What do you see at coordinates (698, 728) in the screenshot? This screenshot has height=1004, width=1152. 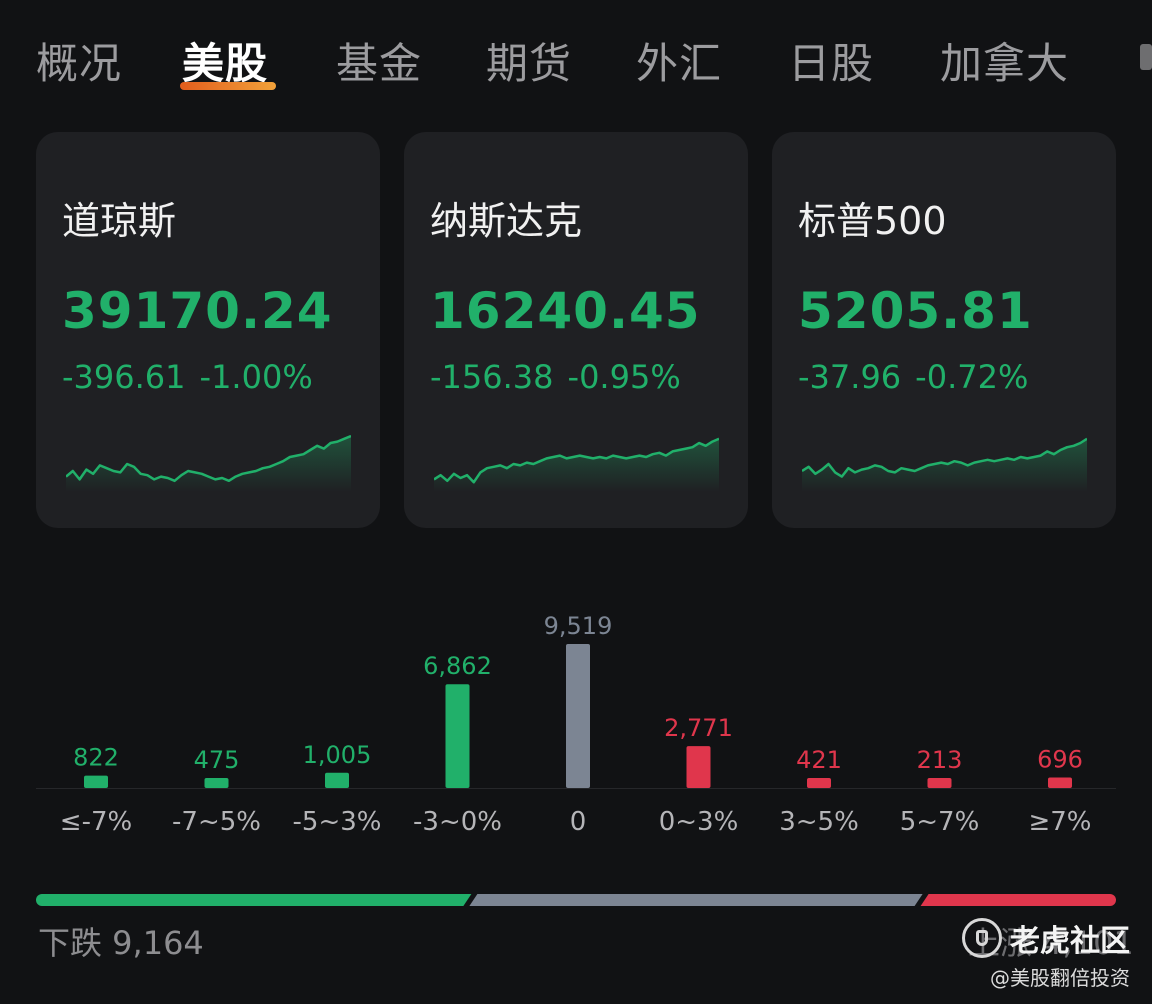 I see `bar-value-label: 2,771` at bounding box center [698, 728].